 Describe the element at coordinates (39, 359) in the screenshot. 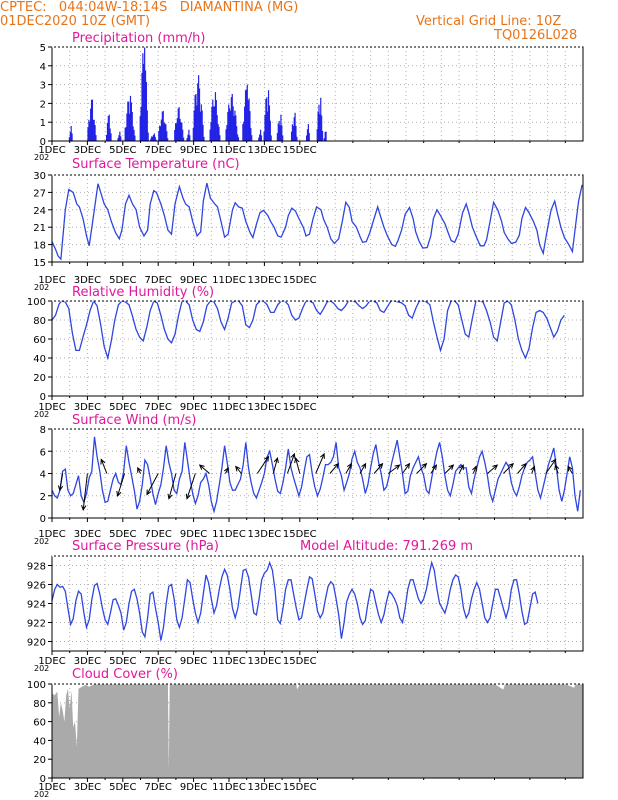

I see `y-tick-label: 40` at that location.